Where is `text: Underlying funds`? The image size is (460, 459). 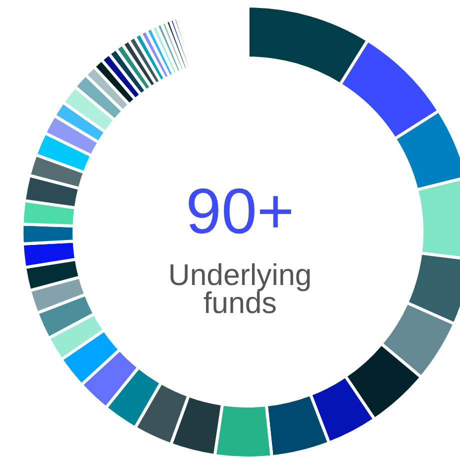 text: Underlying funds is located at coordinates (240, 289).